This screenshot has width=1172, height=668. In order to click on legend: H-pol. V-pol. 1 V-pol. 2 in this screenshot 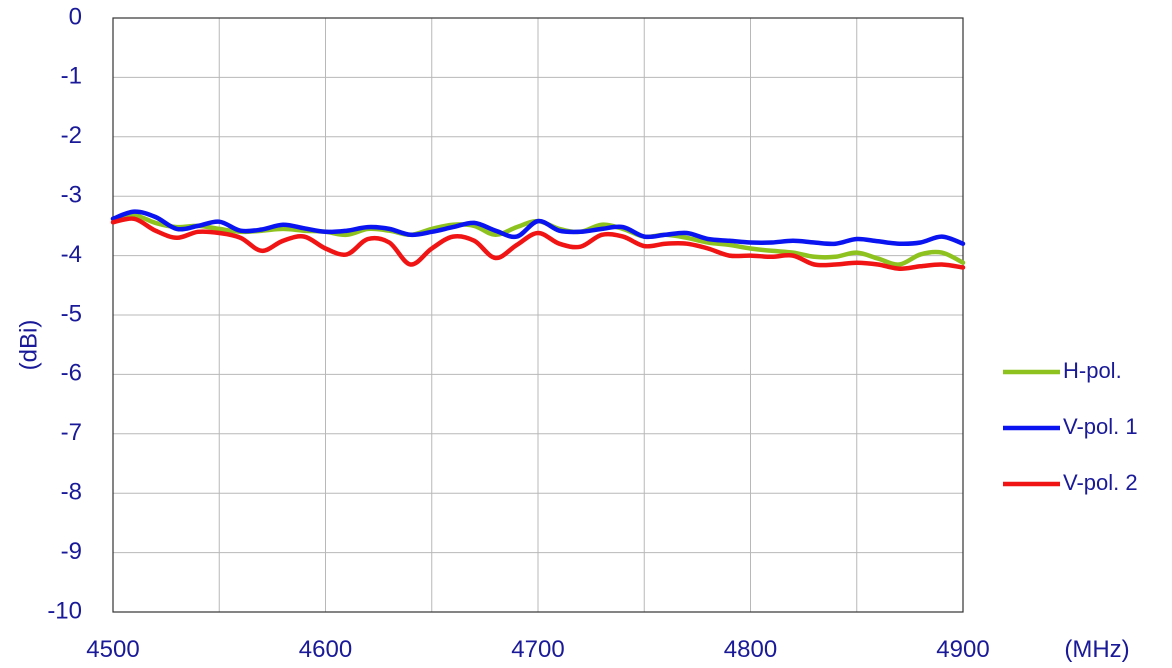, I will do `click(1070, 426)`.